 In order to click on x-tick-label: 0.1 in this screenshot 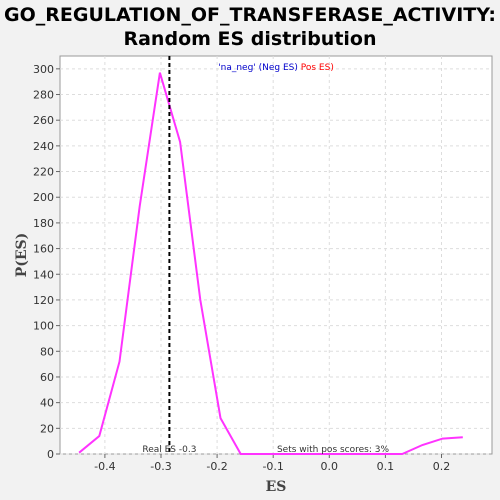, I will do `click(386, 466)`.